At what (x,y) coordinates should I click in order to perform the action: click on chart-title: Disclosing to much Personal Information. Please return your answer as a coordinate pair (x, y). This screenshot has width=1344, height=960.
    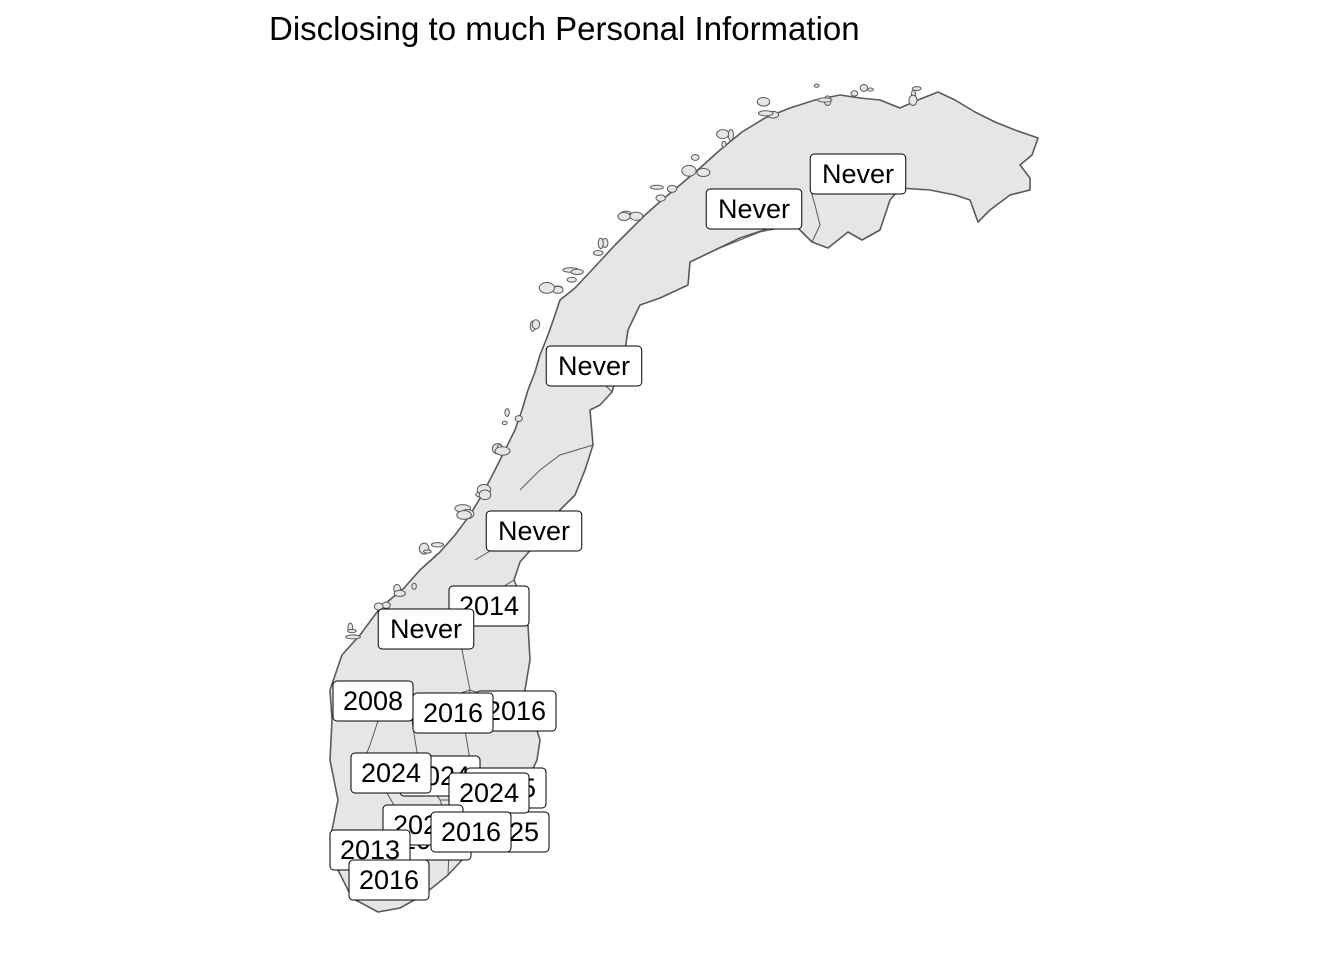
    Looking at the image, I should click on (564, 28).